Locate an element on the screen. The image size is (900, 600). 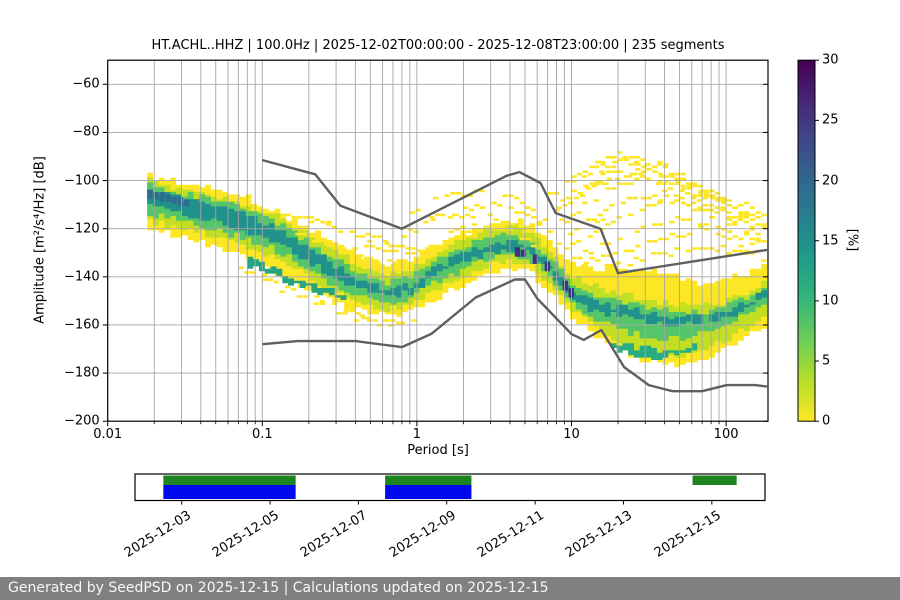
y-tick-label: −80 is located at coordinates (86, 132).